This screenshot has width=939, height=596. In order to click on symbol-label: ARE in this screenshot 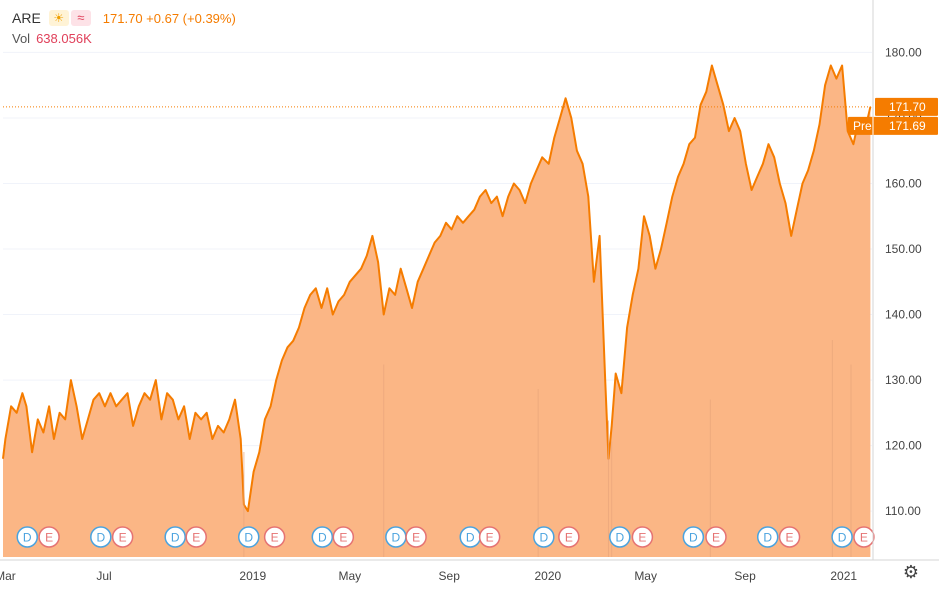, I will do `click(26, 18)`.